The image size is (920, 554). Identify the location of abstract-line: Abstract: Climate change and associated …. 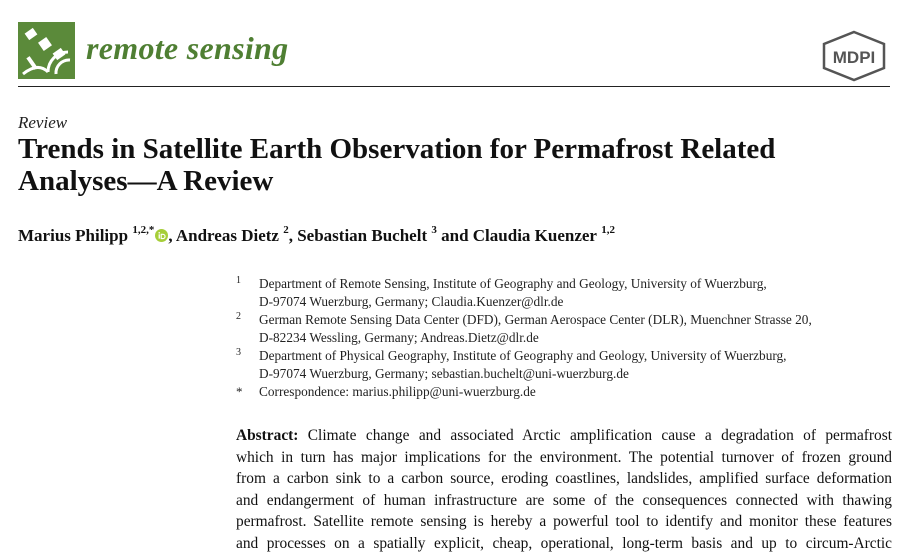
(564, 436).